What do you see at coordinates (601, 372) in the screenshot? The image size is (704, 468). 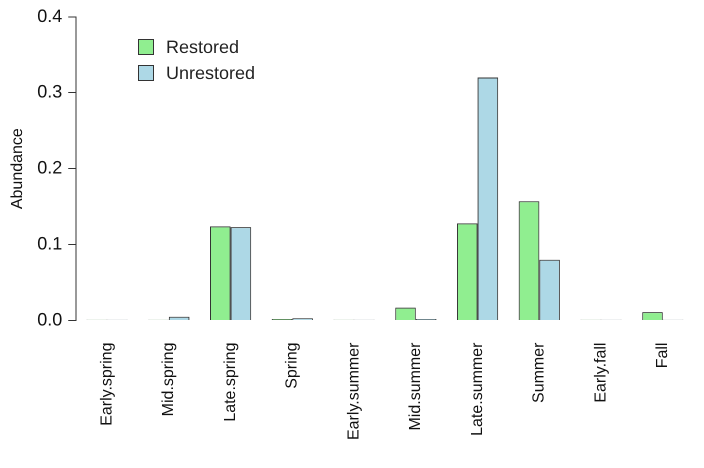 I see `x-tick-label: Early.fall` at bounding box center [601, 372].